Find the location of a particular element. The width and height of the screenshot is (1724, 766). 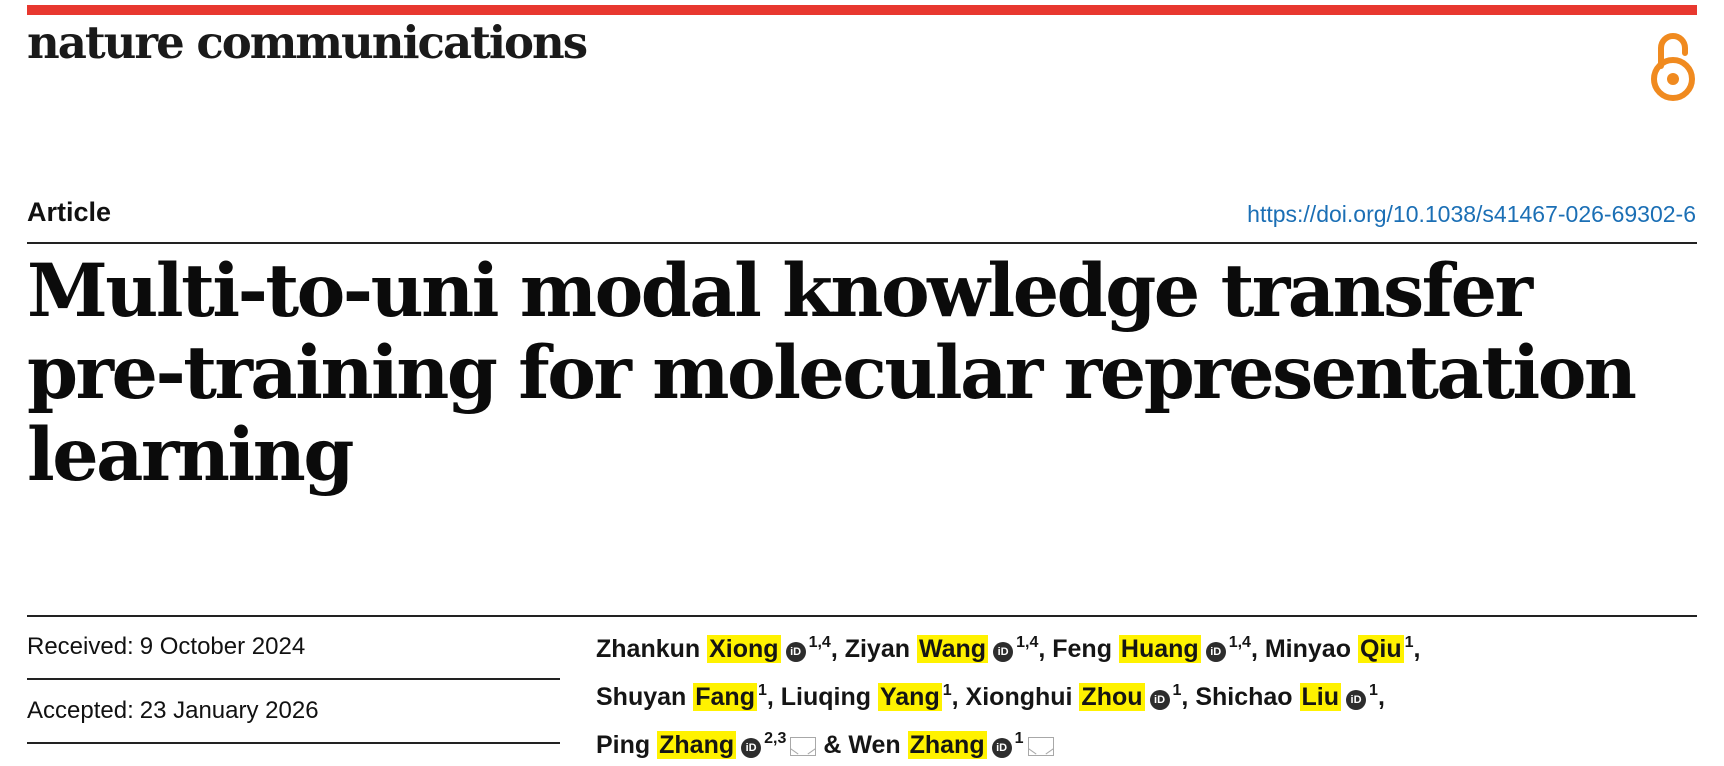

author: Ziyan Wang iD1,4, is located at coordinates (945, 648).